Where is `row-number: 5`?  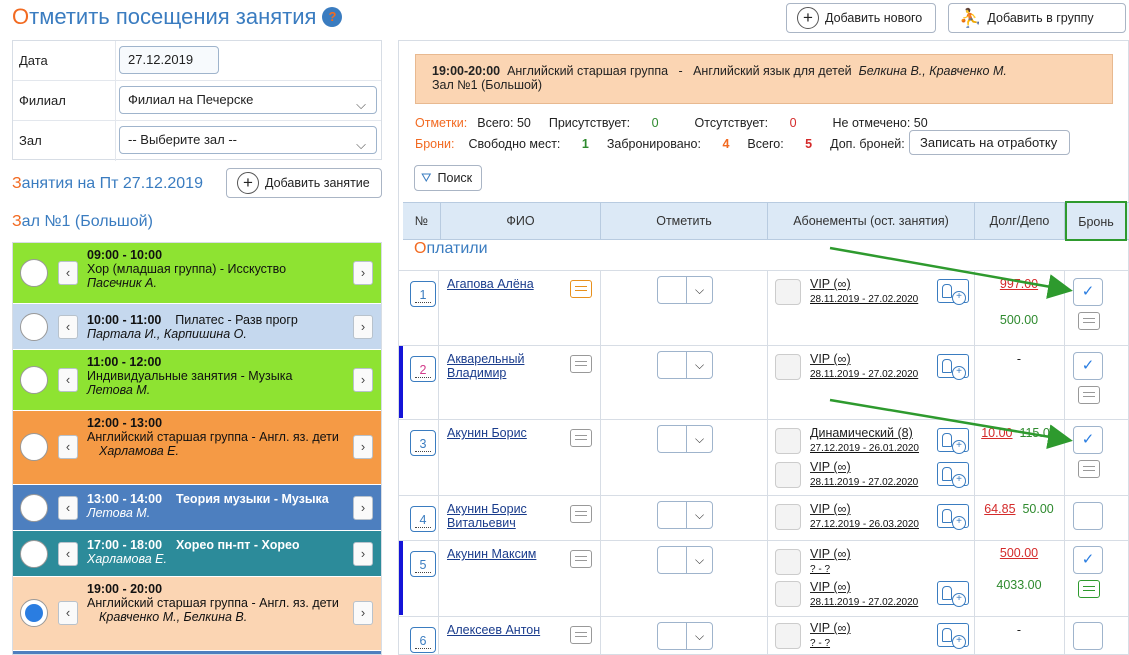 row-number: 5 is located at coordinates (423, 564).